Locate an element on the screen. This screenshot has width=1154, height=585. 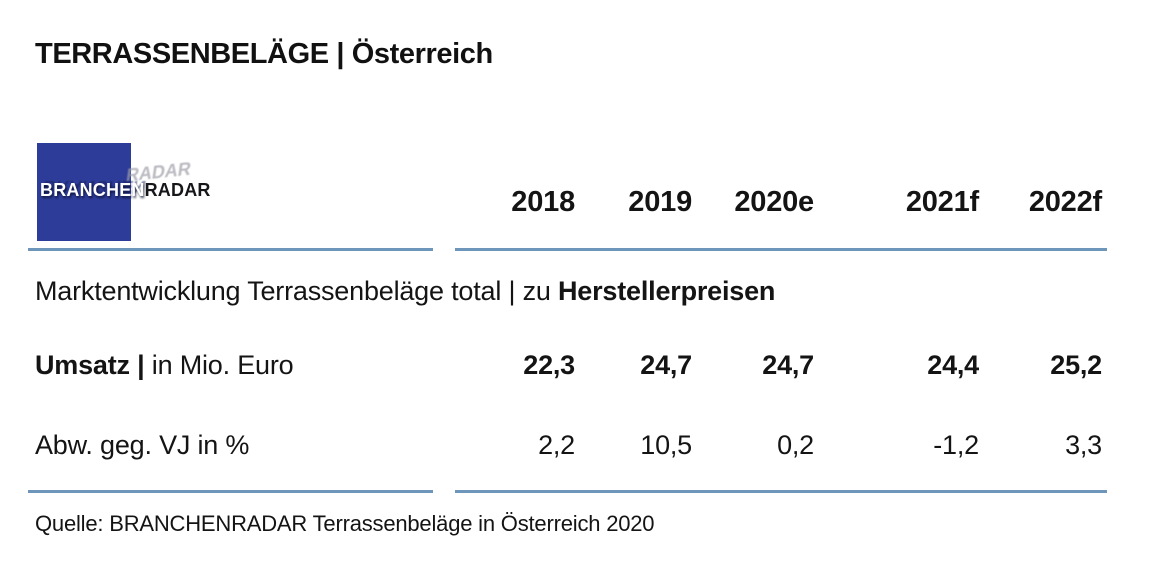
logo-square is located at coordinates (84, 192).